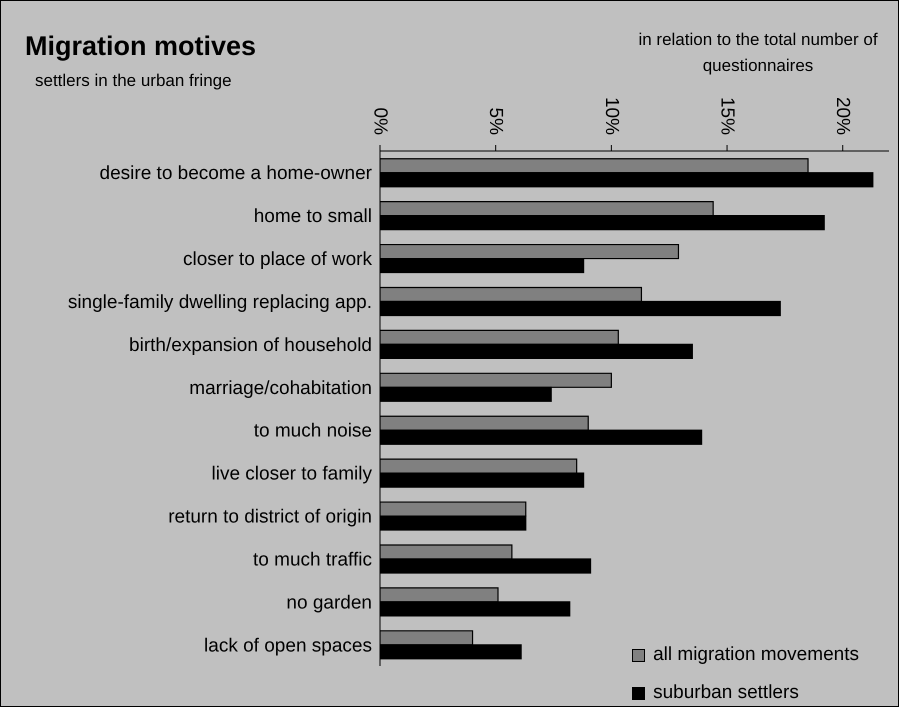 This screenshot has width=899, height=707. Describe the element at coordinates (758, 53) in the screenshot. I see `x-axis-title: in relation to the total number of questionnaires` at that location.